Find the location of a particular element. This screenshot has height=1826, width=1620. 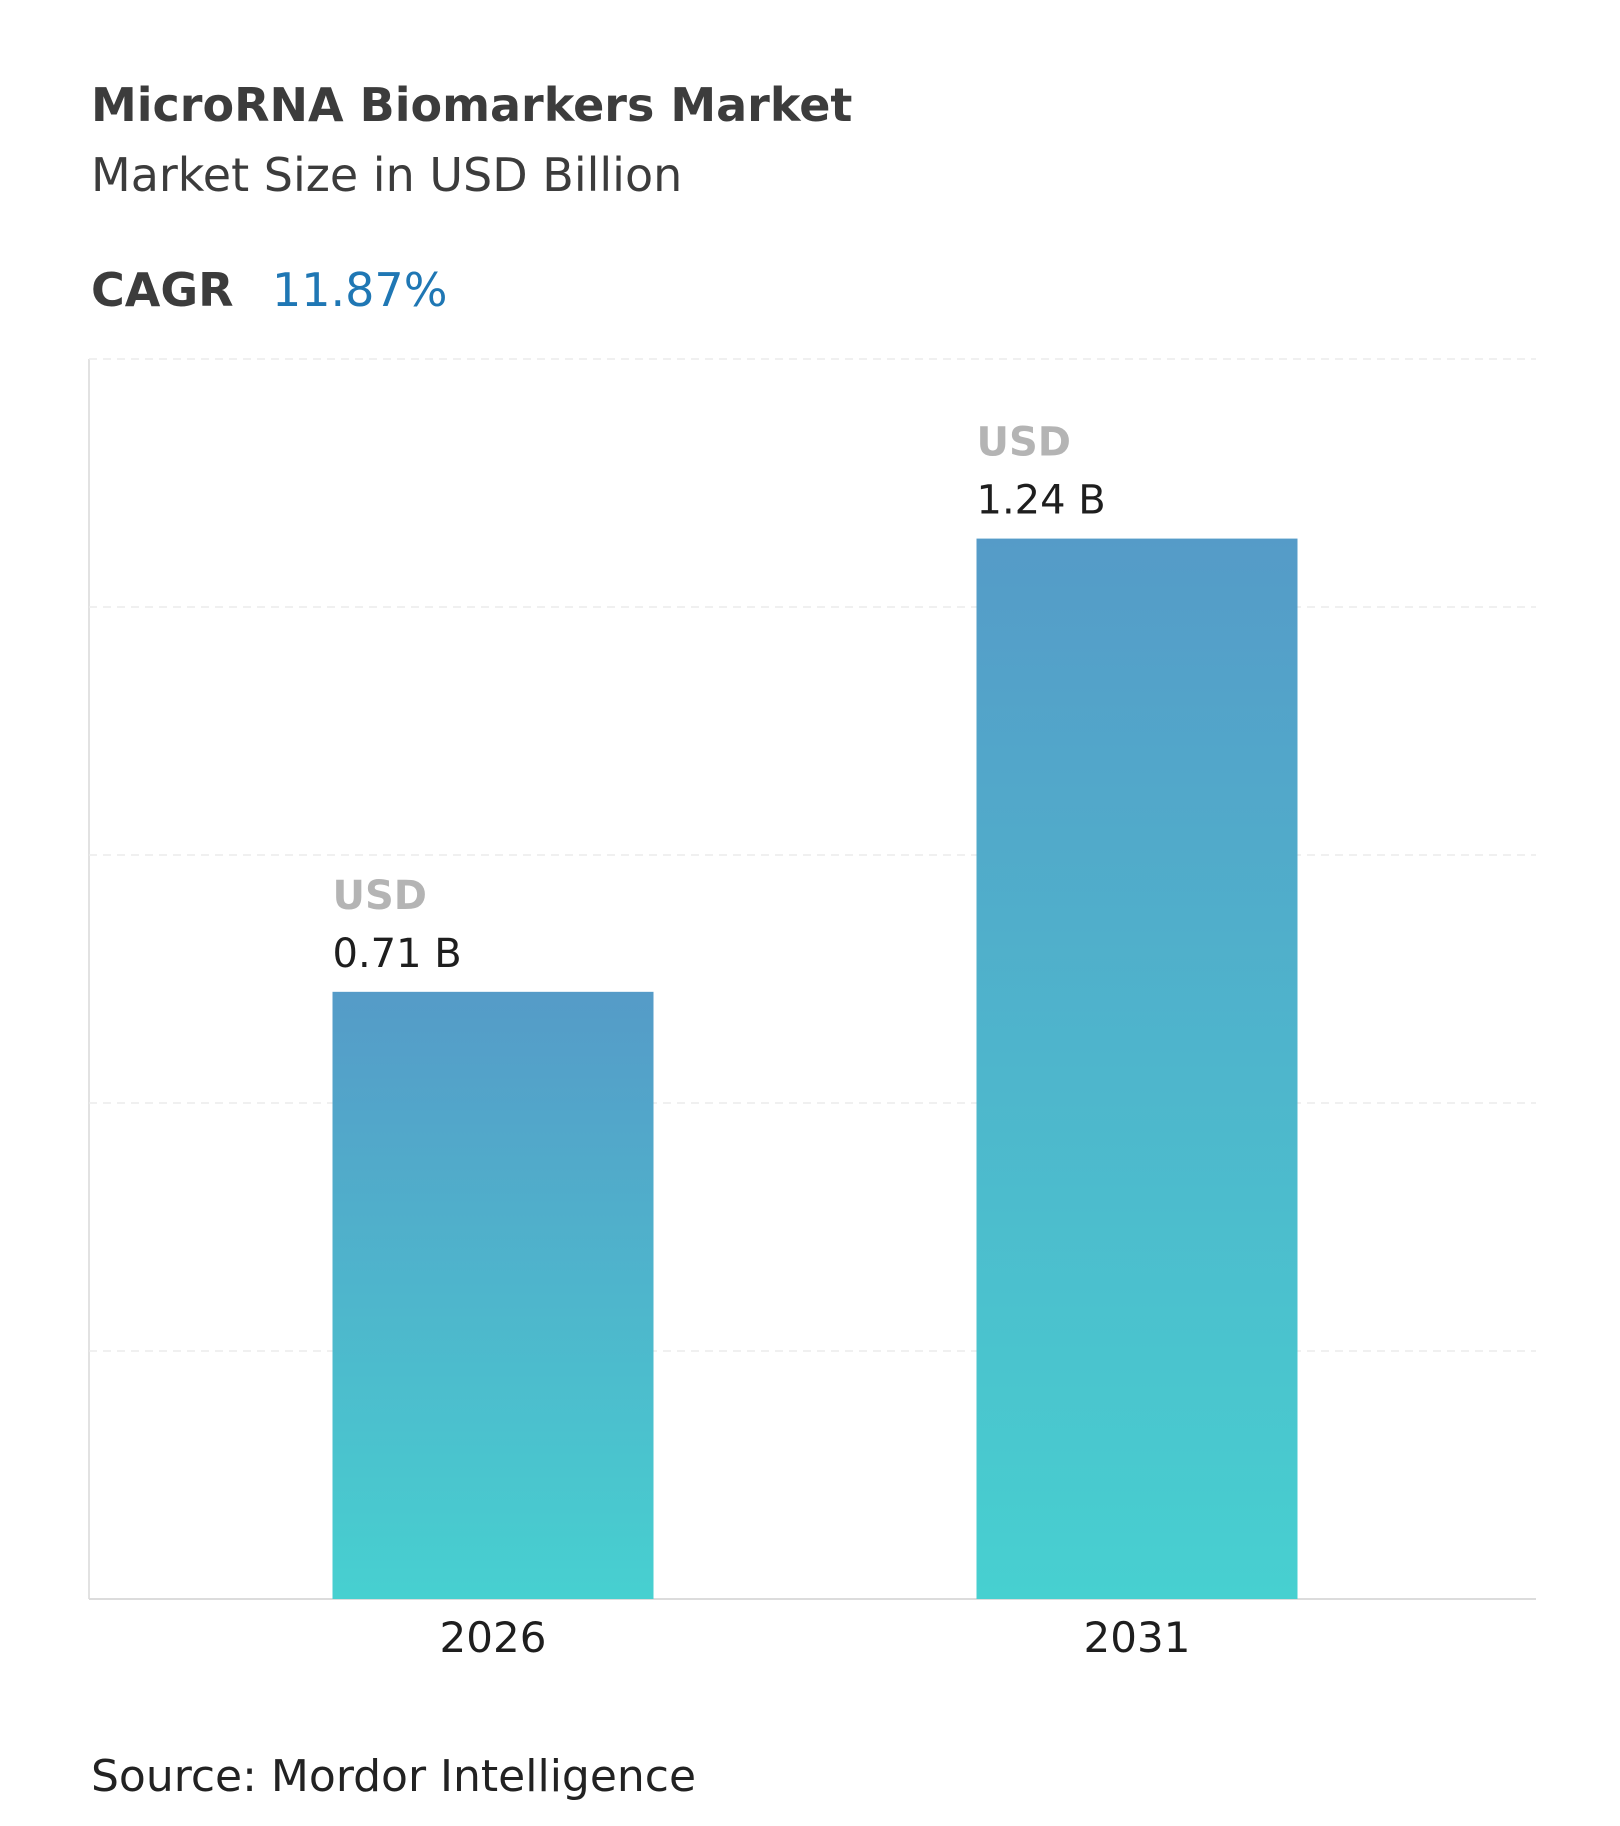

value-label: 0.71 B is located at coordinates (397, 954).